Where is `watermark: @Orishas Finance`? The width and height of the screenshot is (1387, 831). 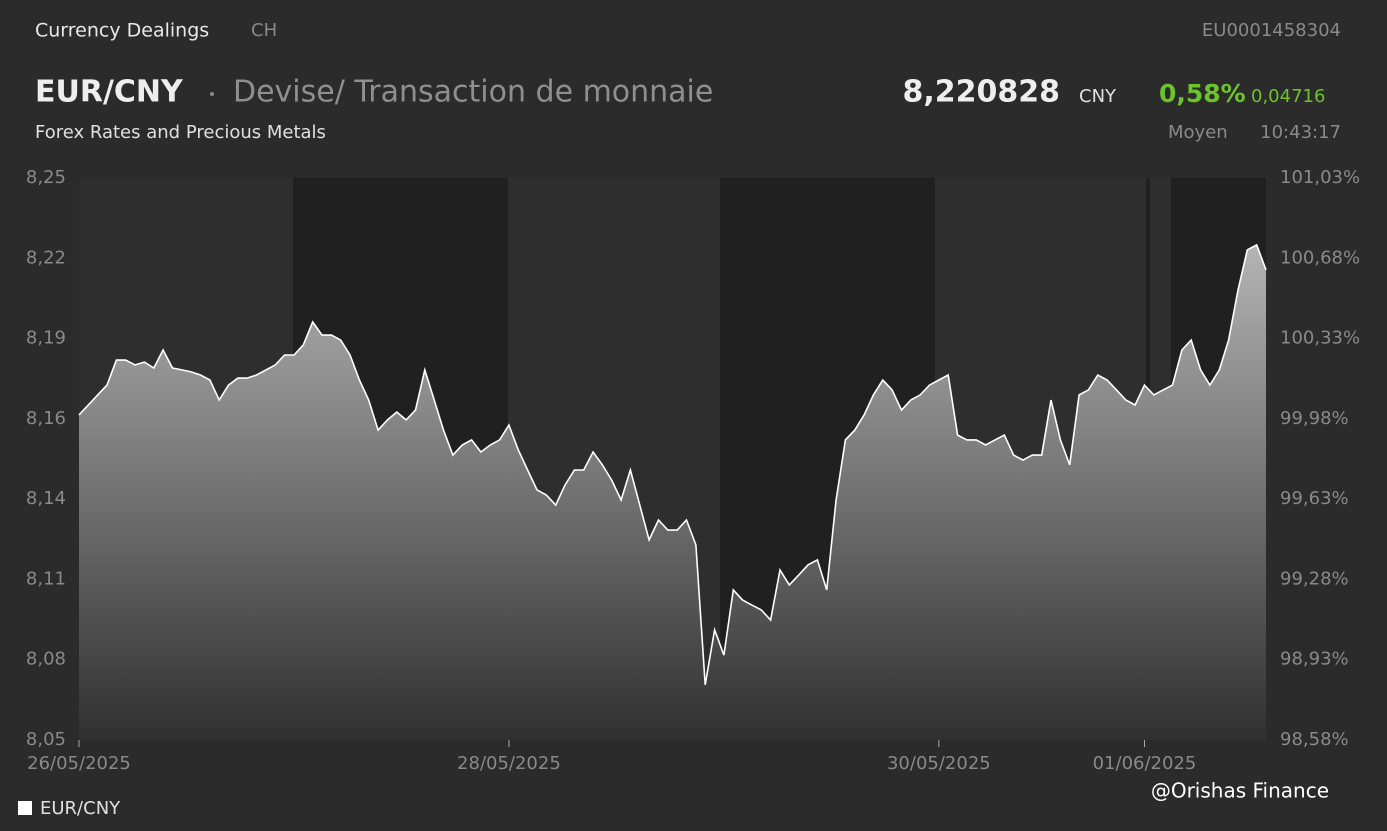
watermark: @Orishas Finance is located at coordinates (1240, 791).